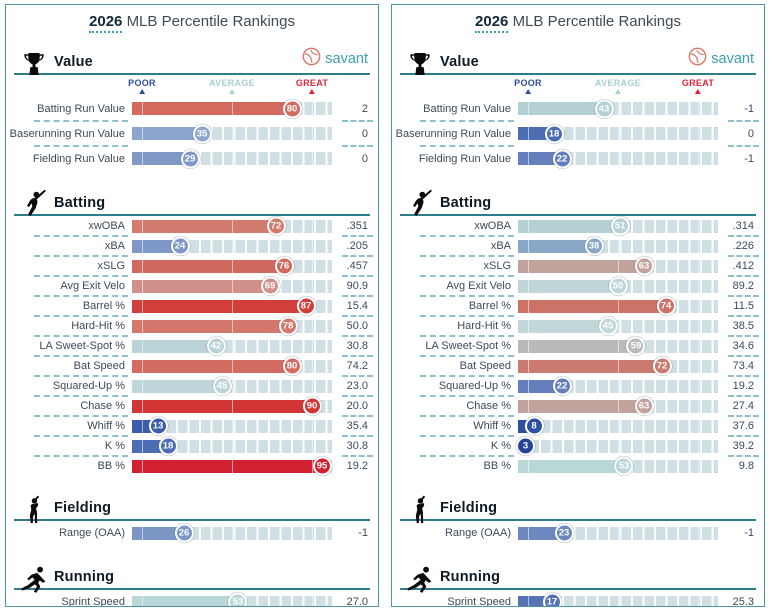 Image resolution: width=772 pixels, height=612 pixels. Describe the element at coordinates (202, 133) in the screenshot. I see `percentile-bubble: 35` at that location.